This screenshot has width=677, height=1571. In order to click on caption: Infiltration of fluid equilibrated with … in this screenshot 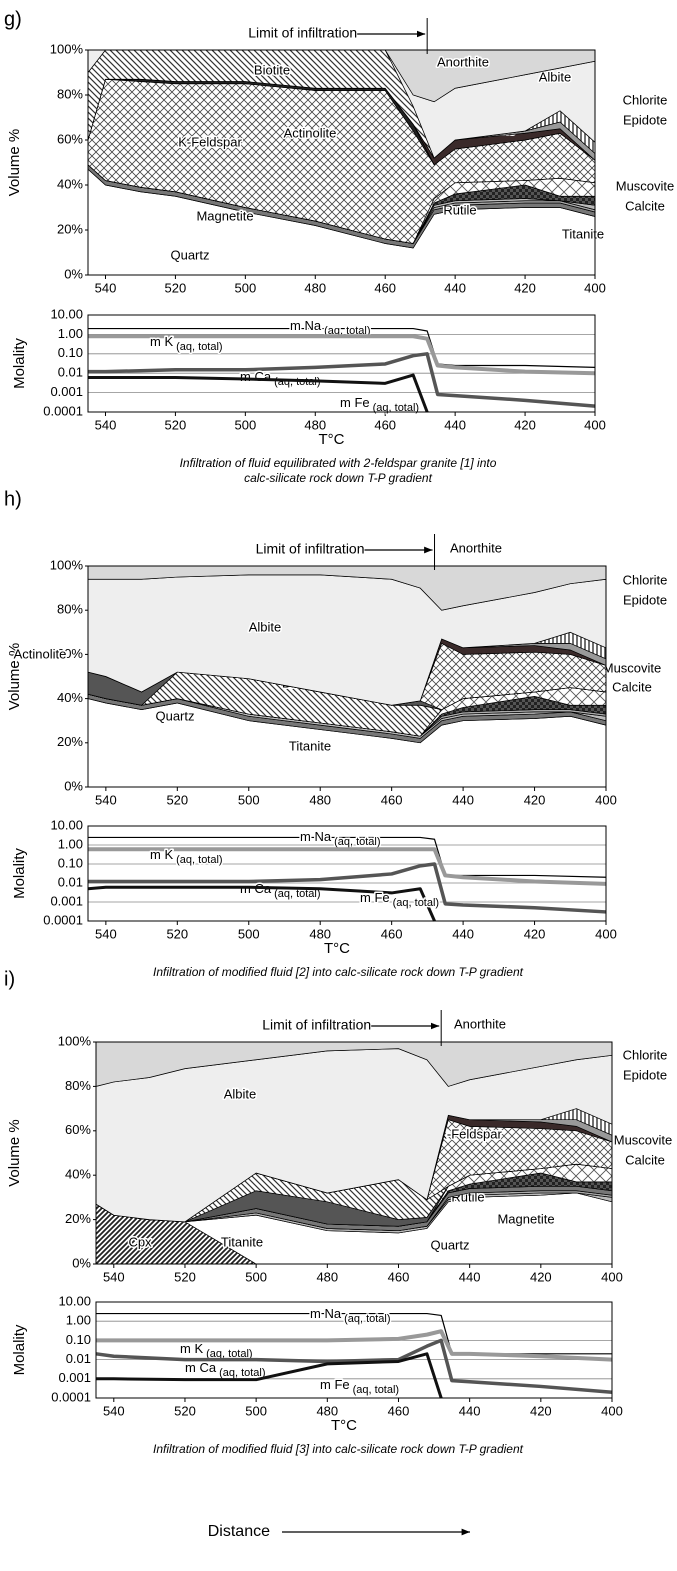, I will do `click(338, 463)`.